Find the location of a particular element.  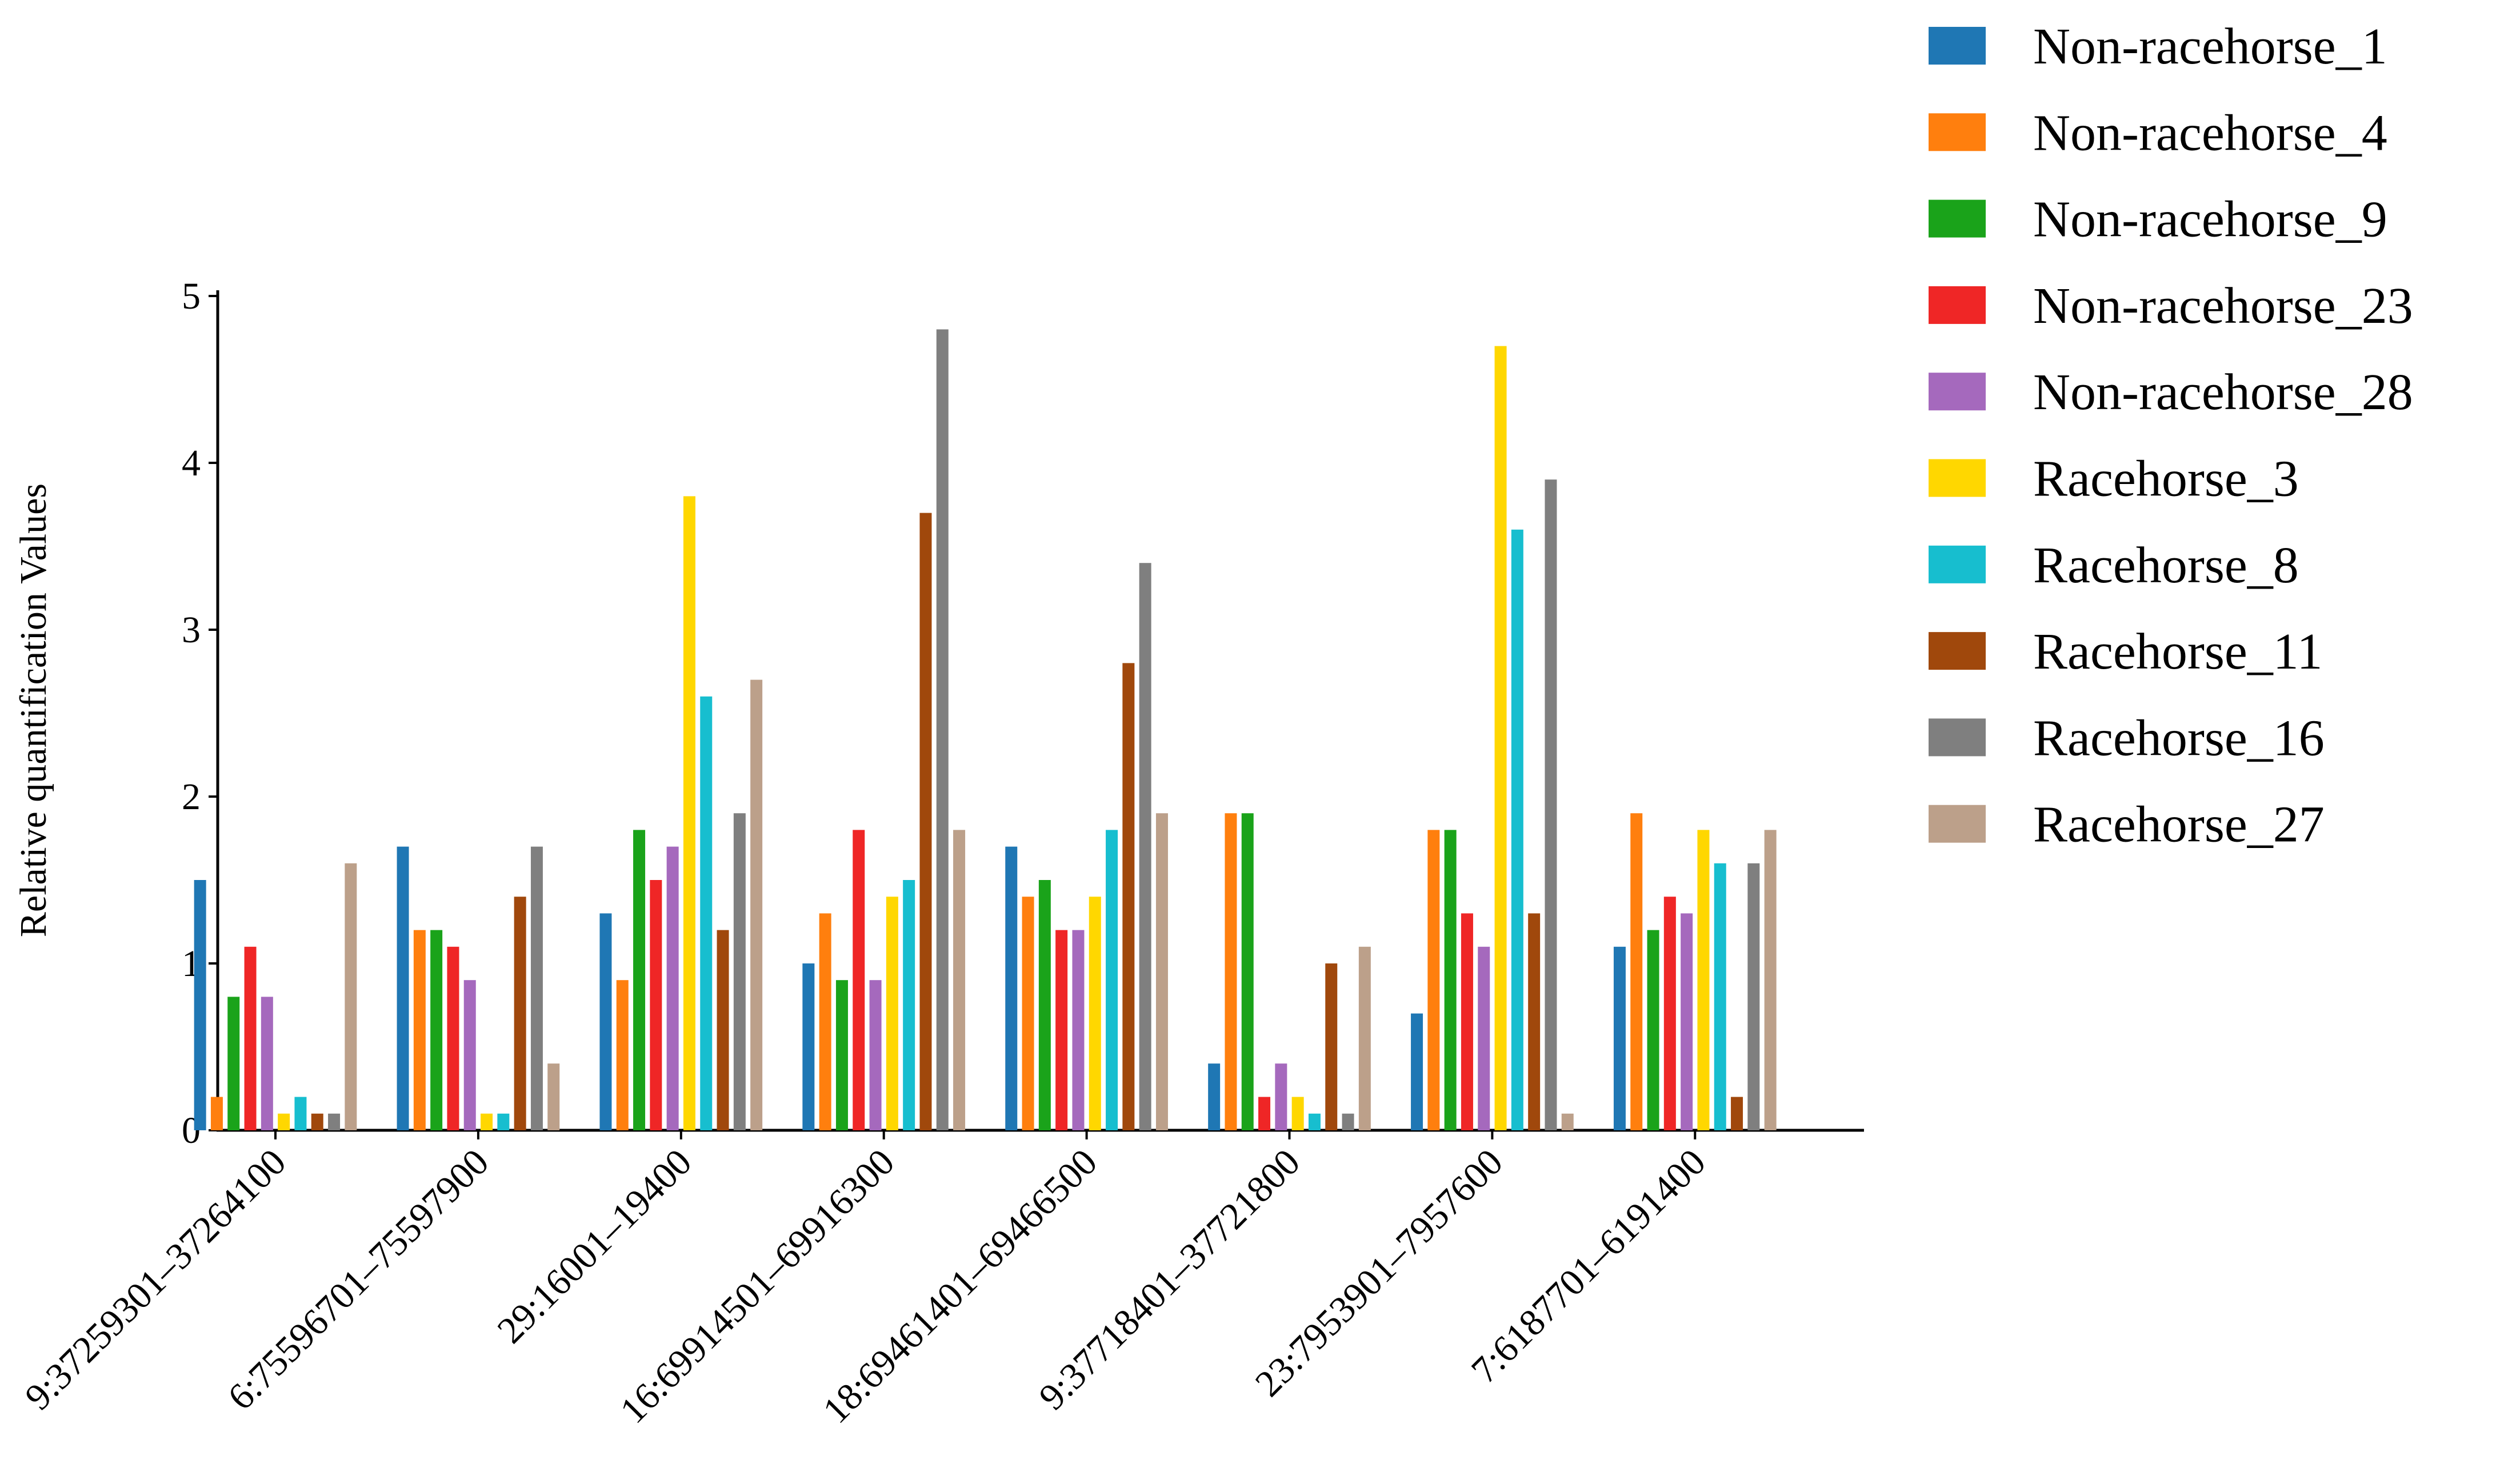

x-tick-label: 29:16001–19400 is located at coordinates (594, 1246).